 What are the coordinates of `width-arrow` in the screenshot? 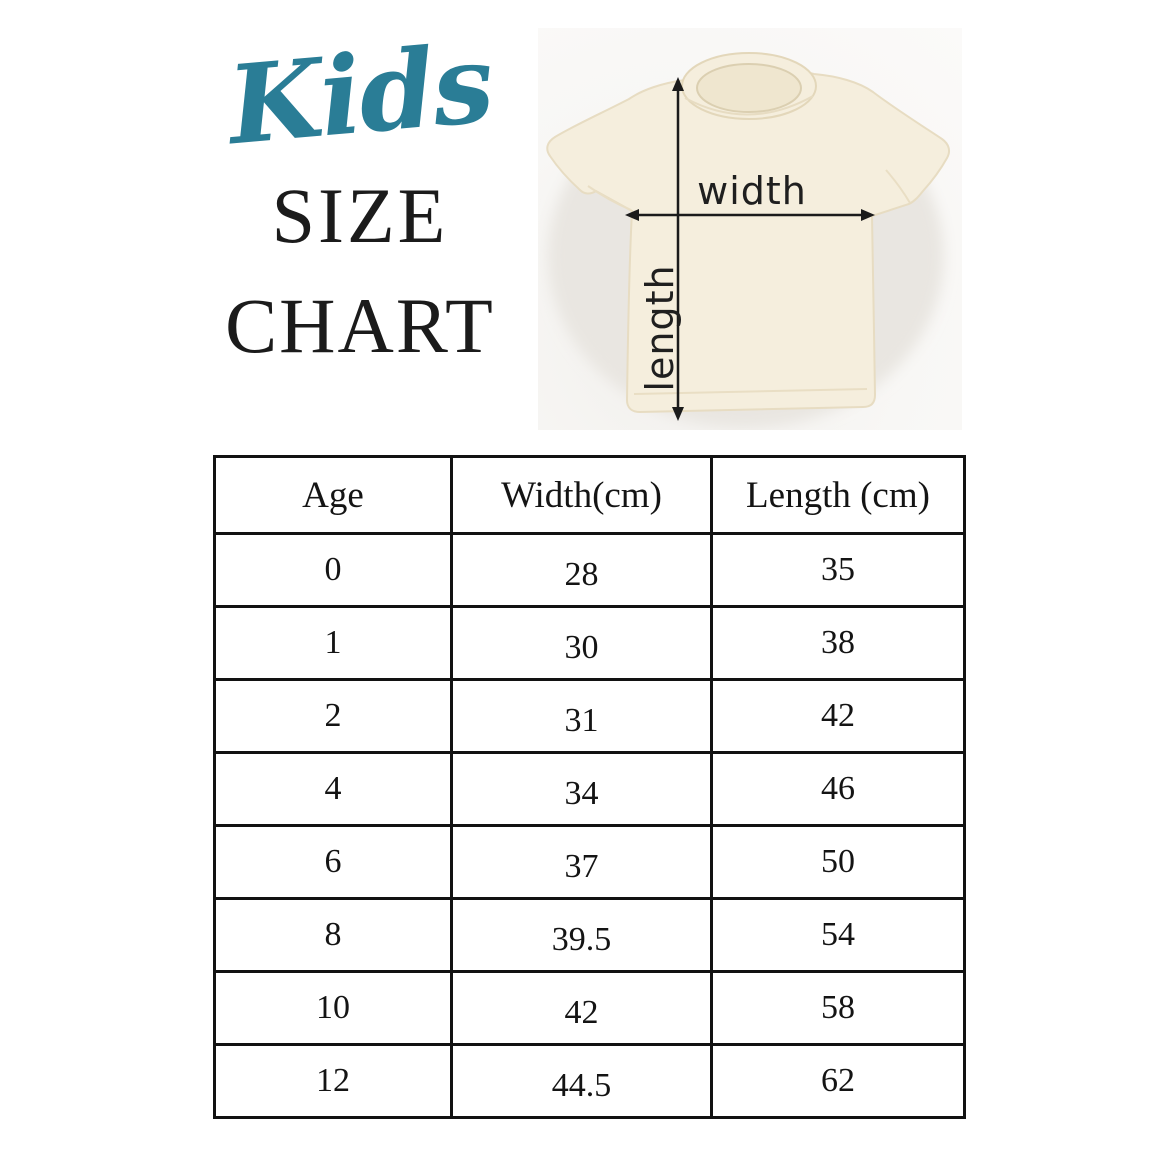 It's located at (750, 215).